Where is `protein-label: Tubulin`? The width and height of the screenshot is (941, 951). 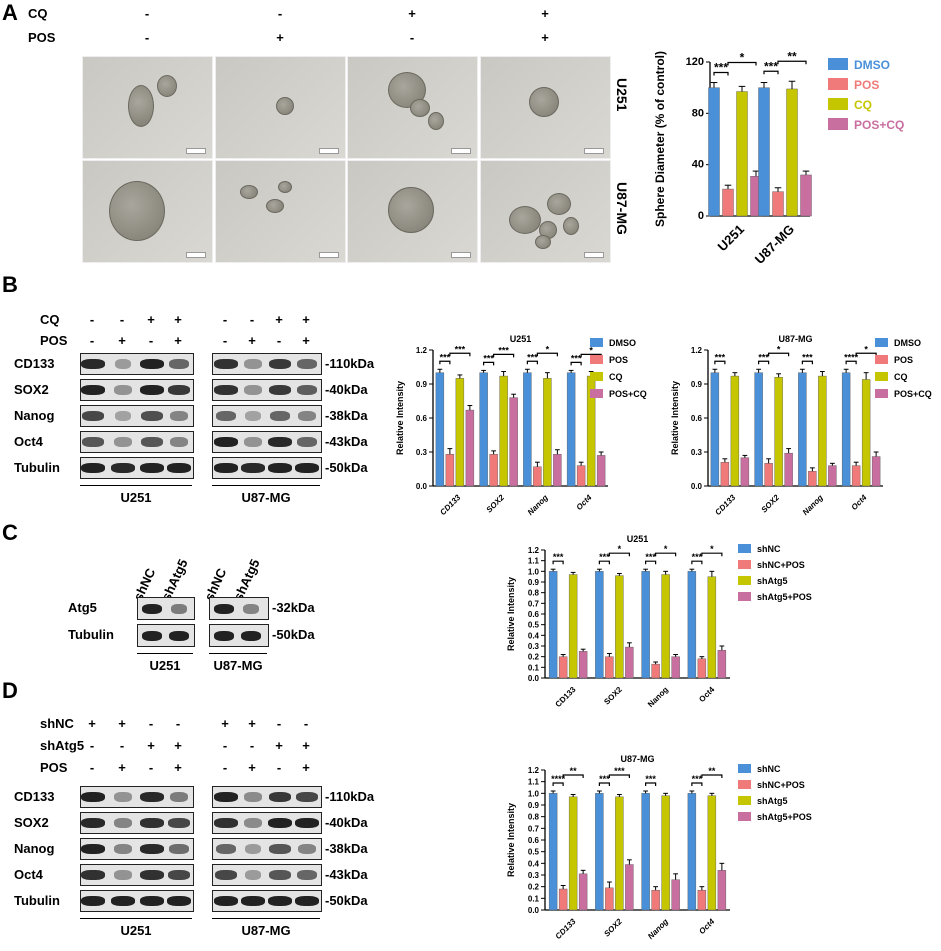 protein-label: Tubulin is located at coordinates (37, 467).